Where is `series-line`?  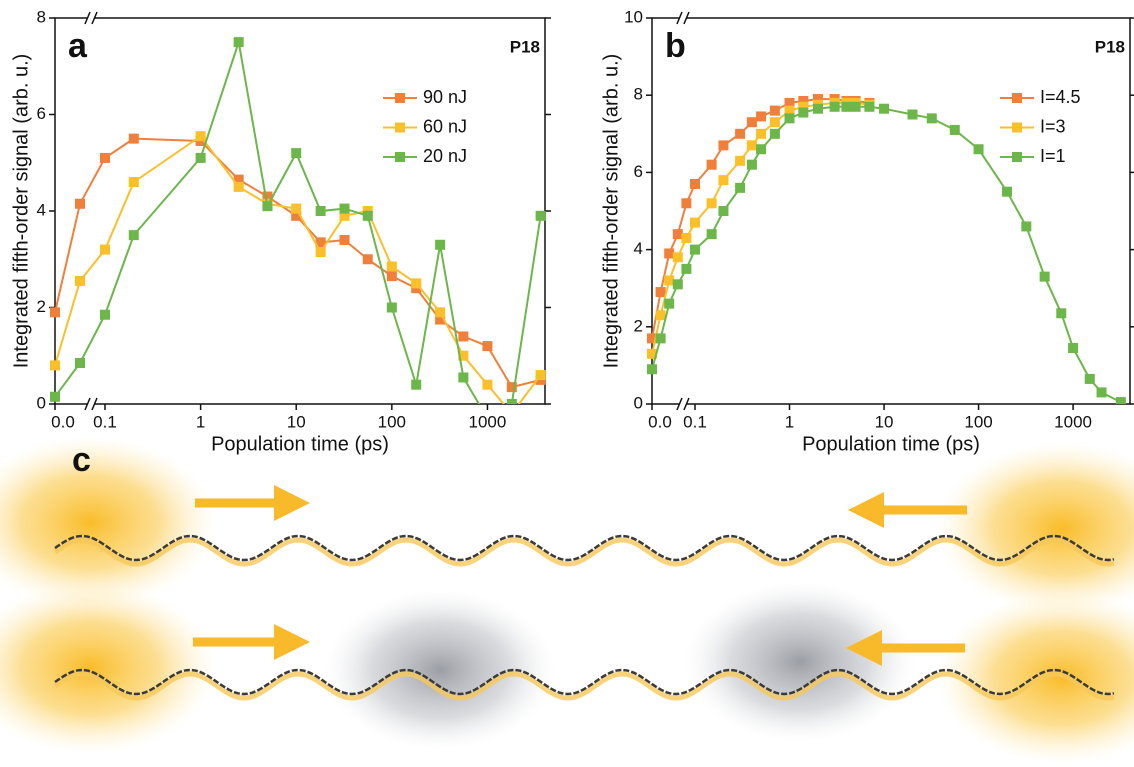 series-line is located at coordinates (760, 228).